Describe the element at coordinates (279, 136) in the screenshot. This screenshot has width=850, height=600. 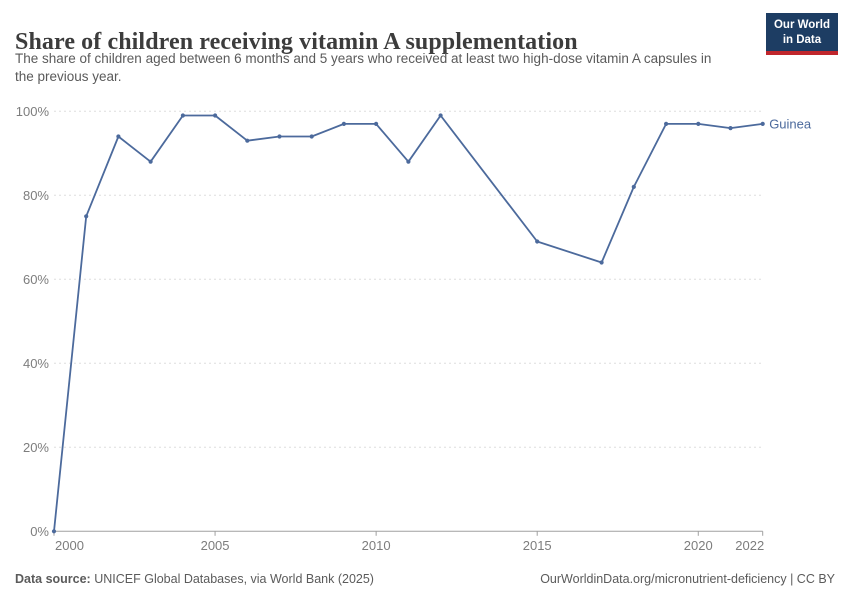
I see `data-point-2007` at that location.